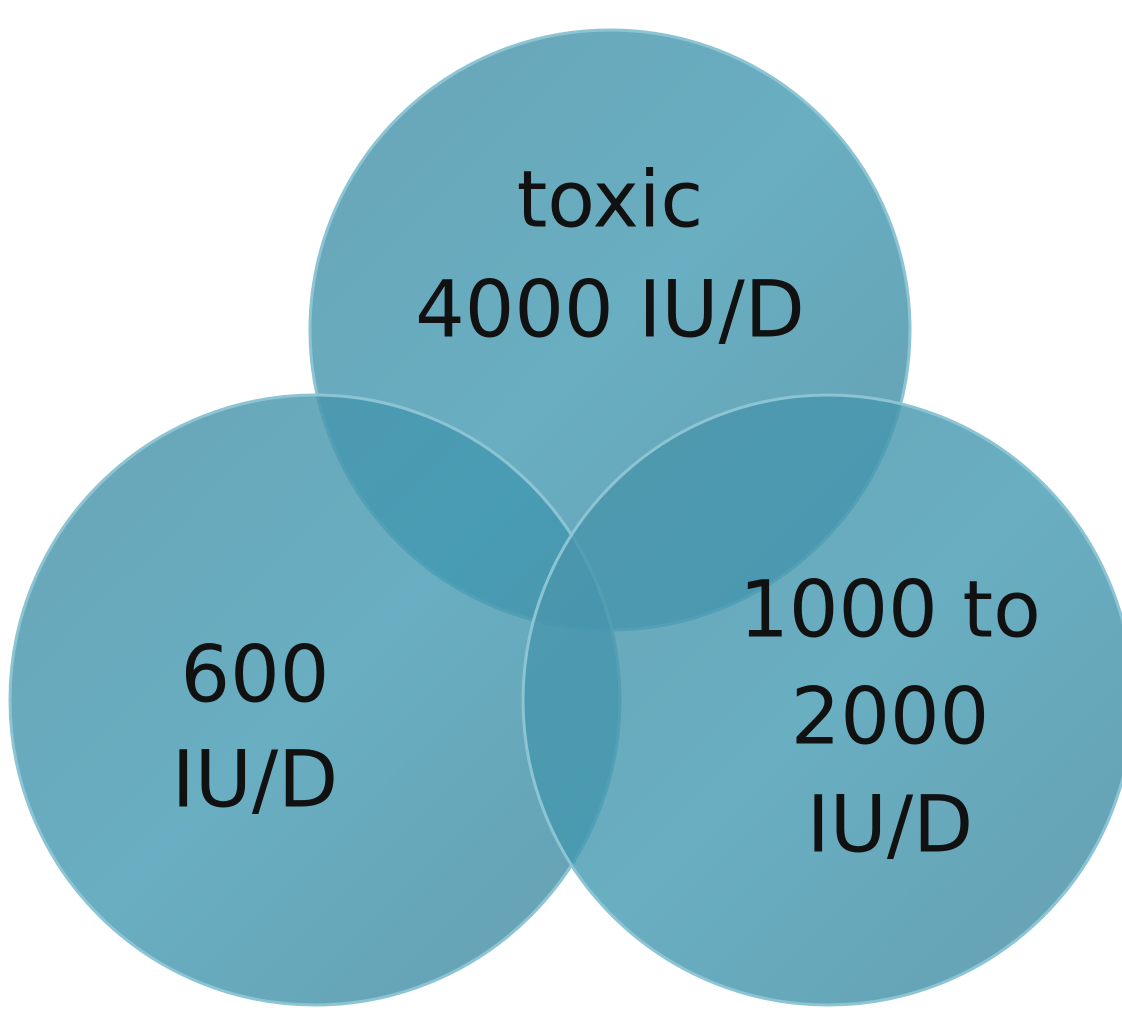  Describe the element at coordinates (610, 310) in the screenshot. I see `label-line: 4000 IU/D` at that location.